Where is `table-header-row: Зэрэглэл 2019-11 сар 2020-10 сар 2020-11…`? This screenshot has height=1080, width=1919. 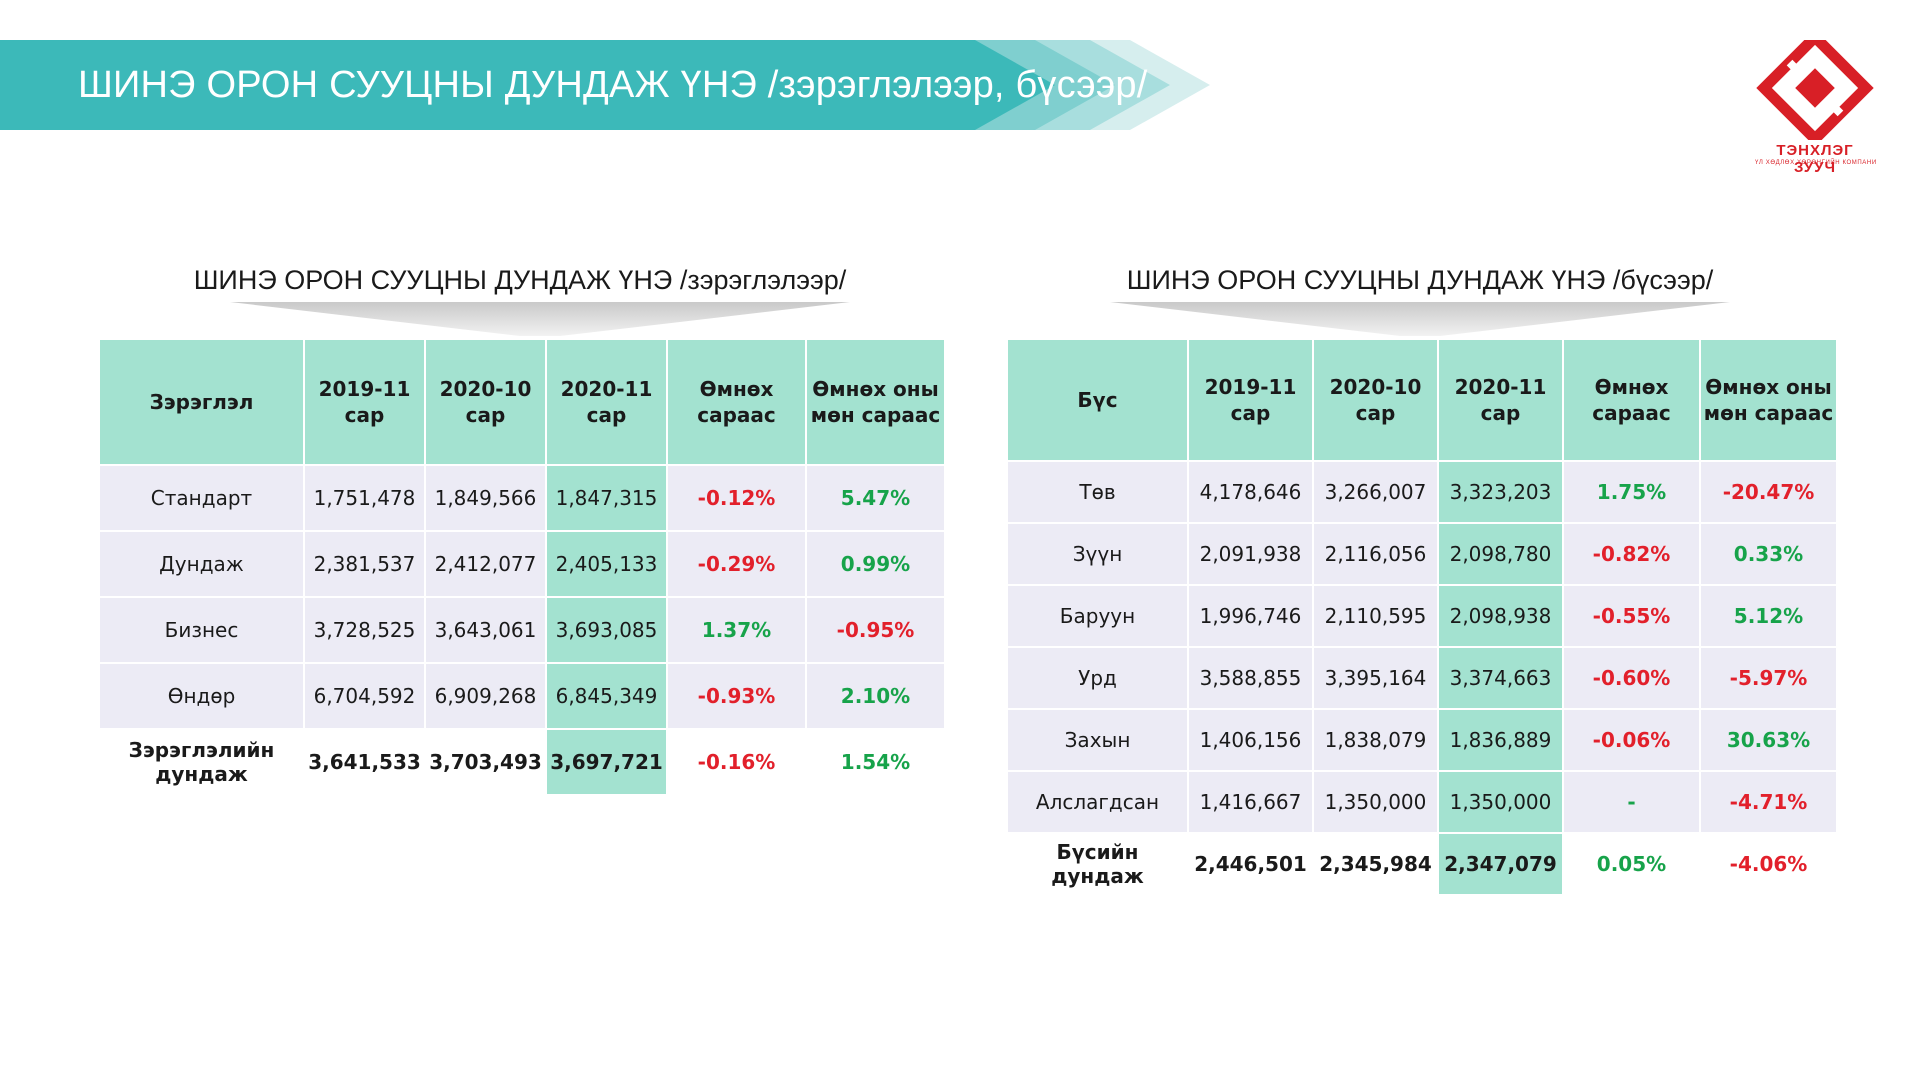 table-header-row: Зэрэглэл 2019-11 сар 2020-10 сар 2020-11… is located at coordinates (522, 402).